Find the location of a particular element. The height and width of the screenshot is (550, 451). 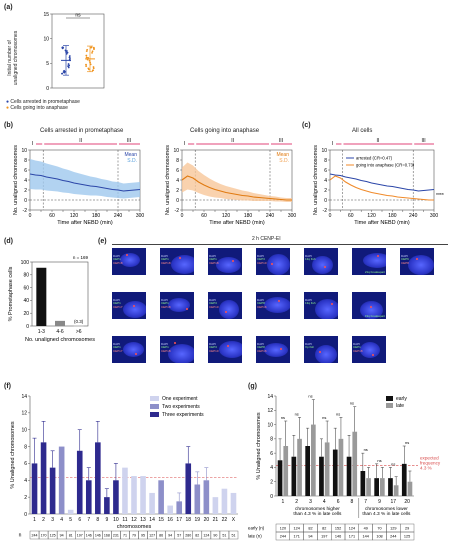

panel-g-ns-2: ns is located at coordinates (297, 413).